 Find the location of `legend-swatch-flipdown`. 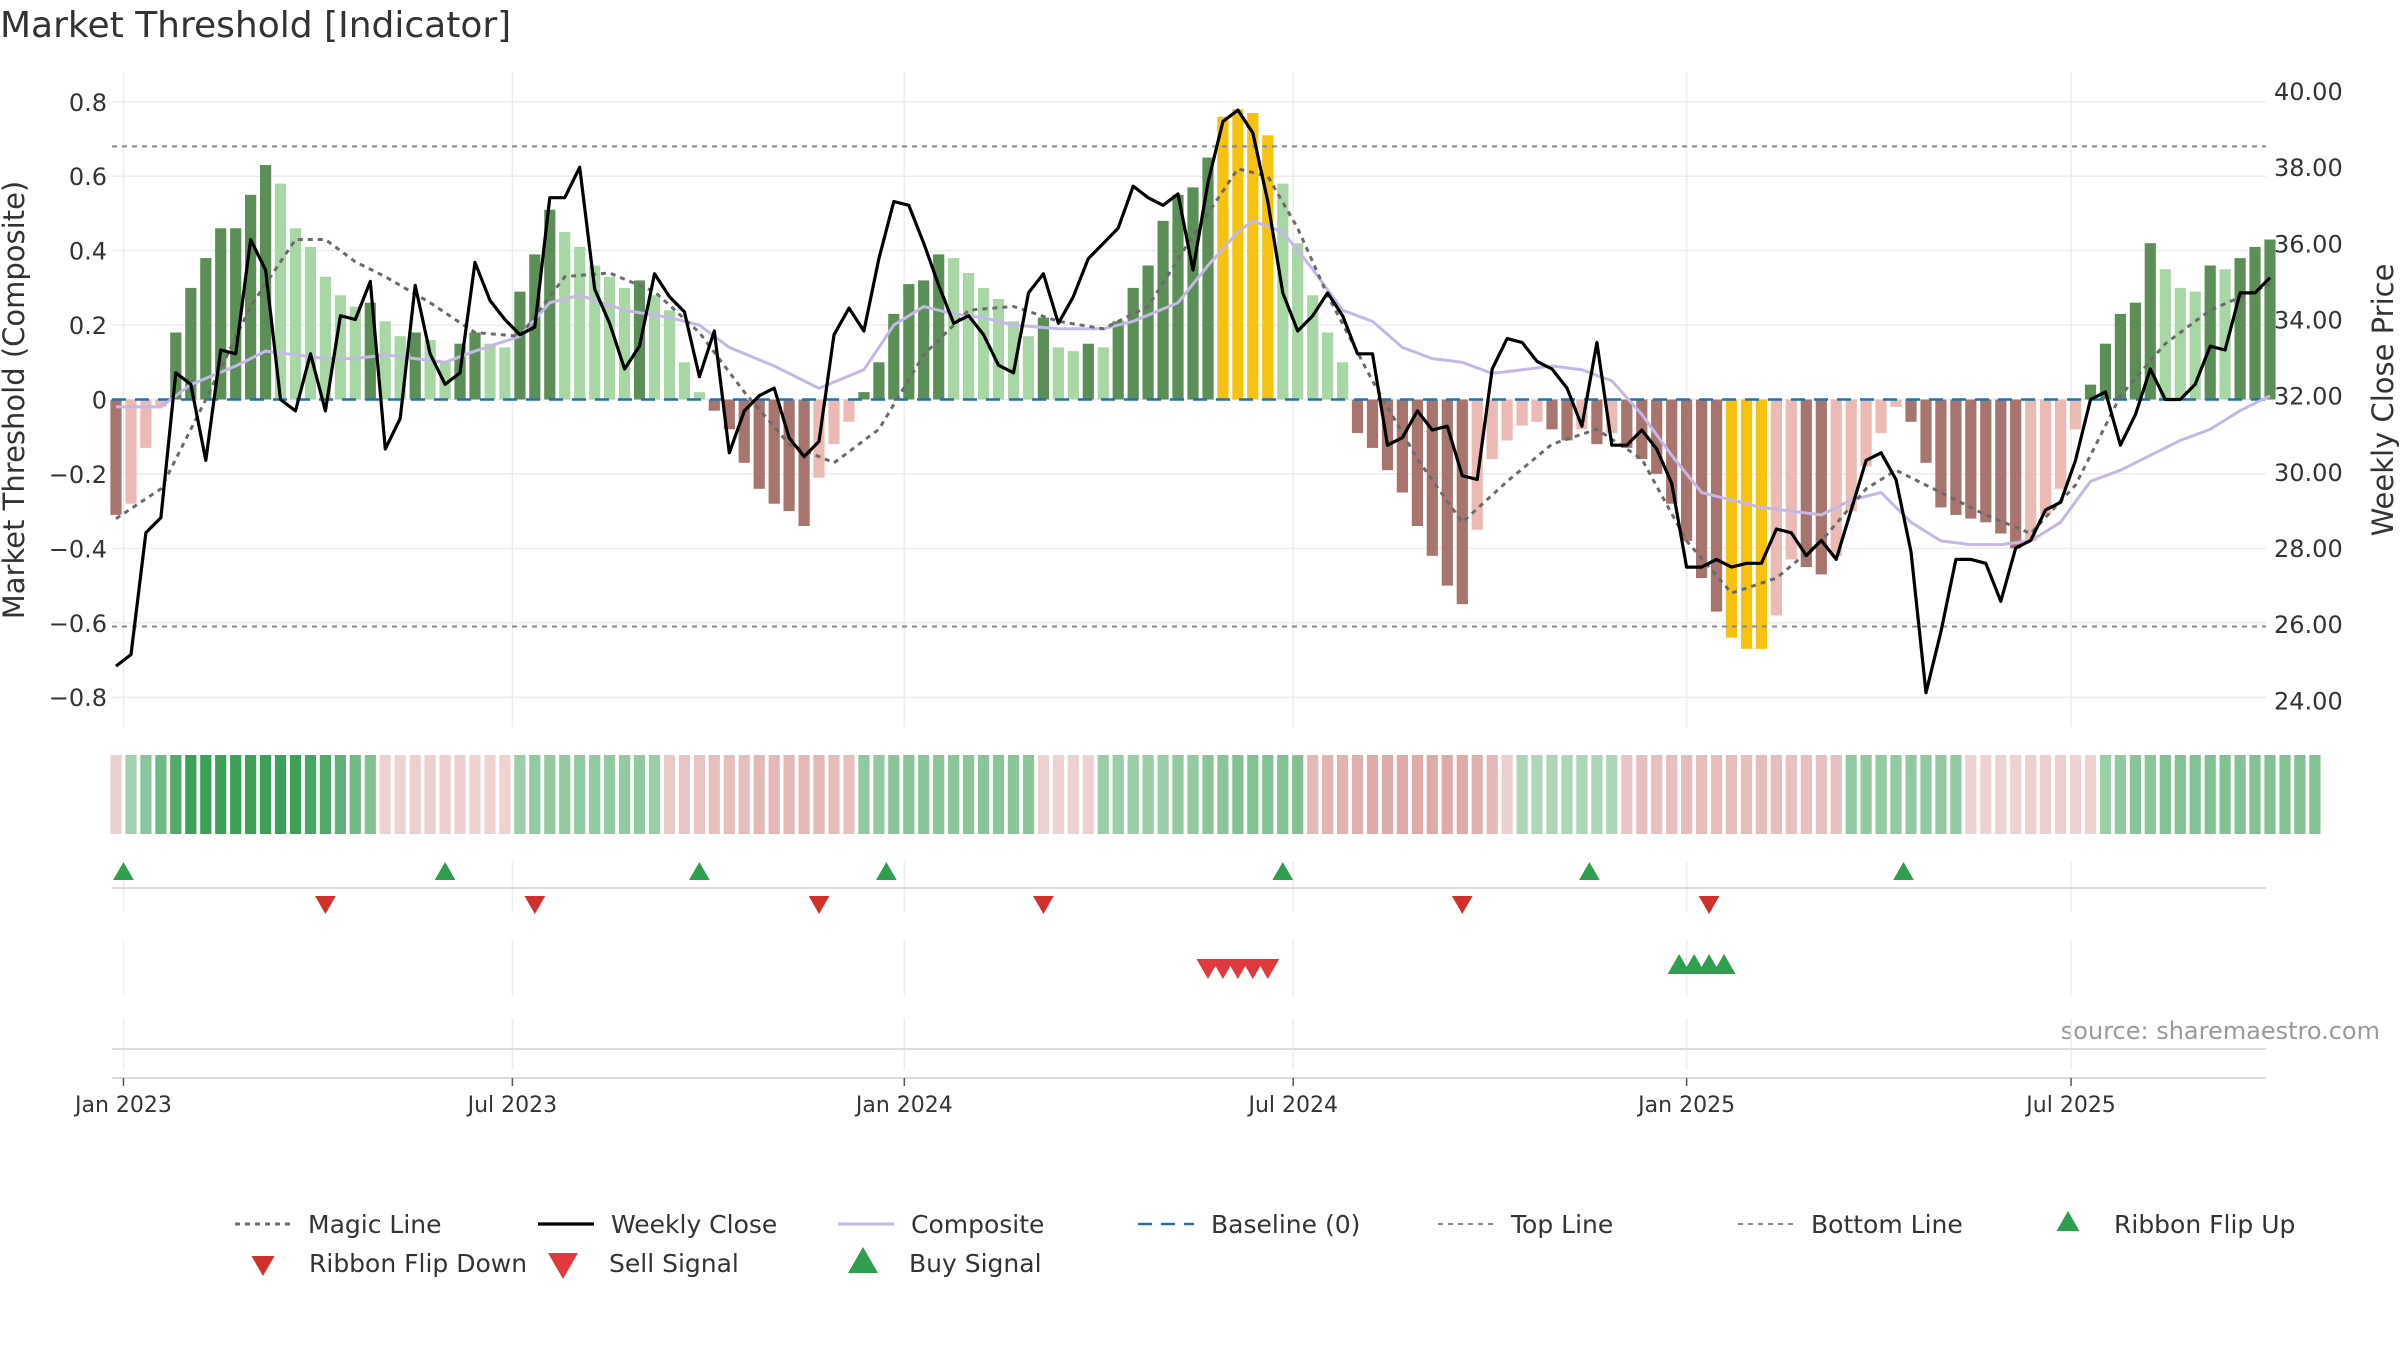

legend-swatch-flipdown is located at coordinates (263, 1266).